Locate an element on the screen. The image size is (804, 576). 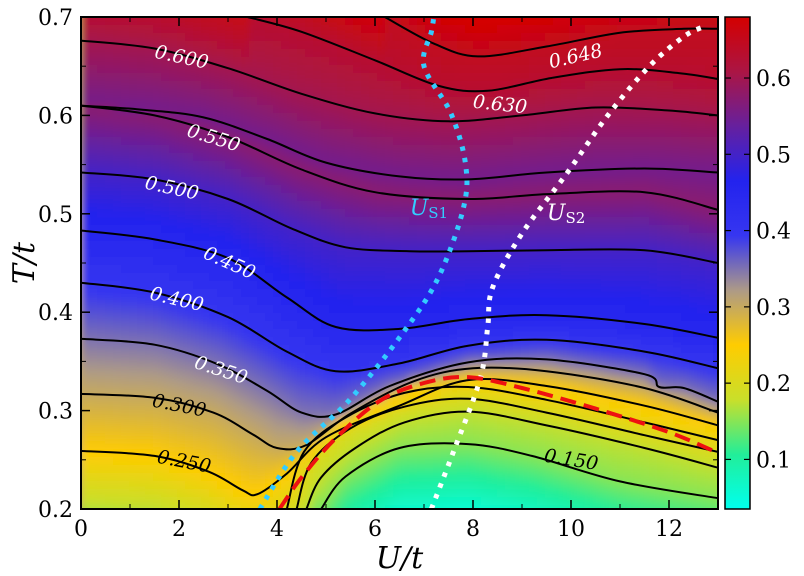
colorbar: 0.1 0.2 0.3 0.4 0.5 0.6 is located at coordinates (757, 263).